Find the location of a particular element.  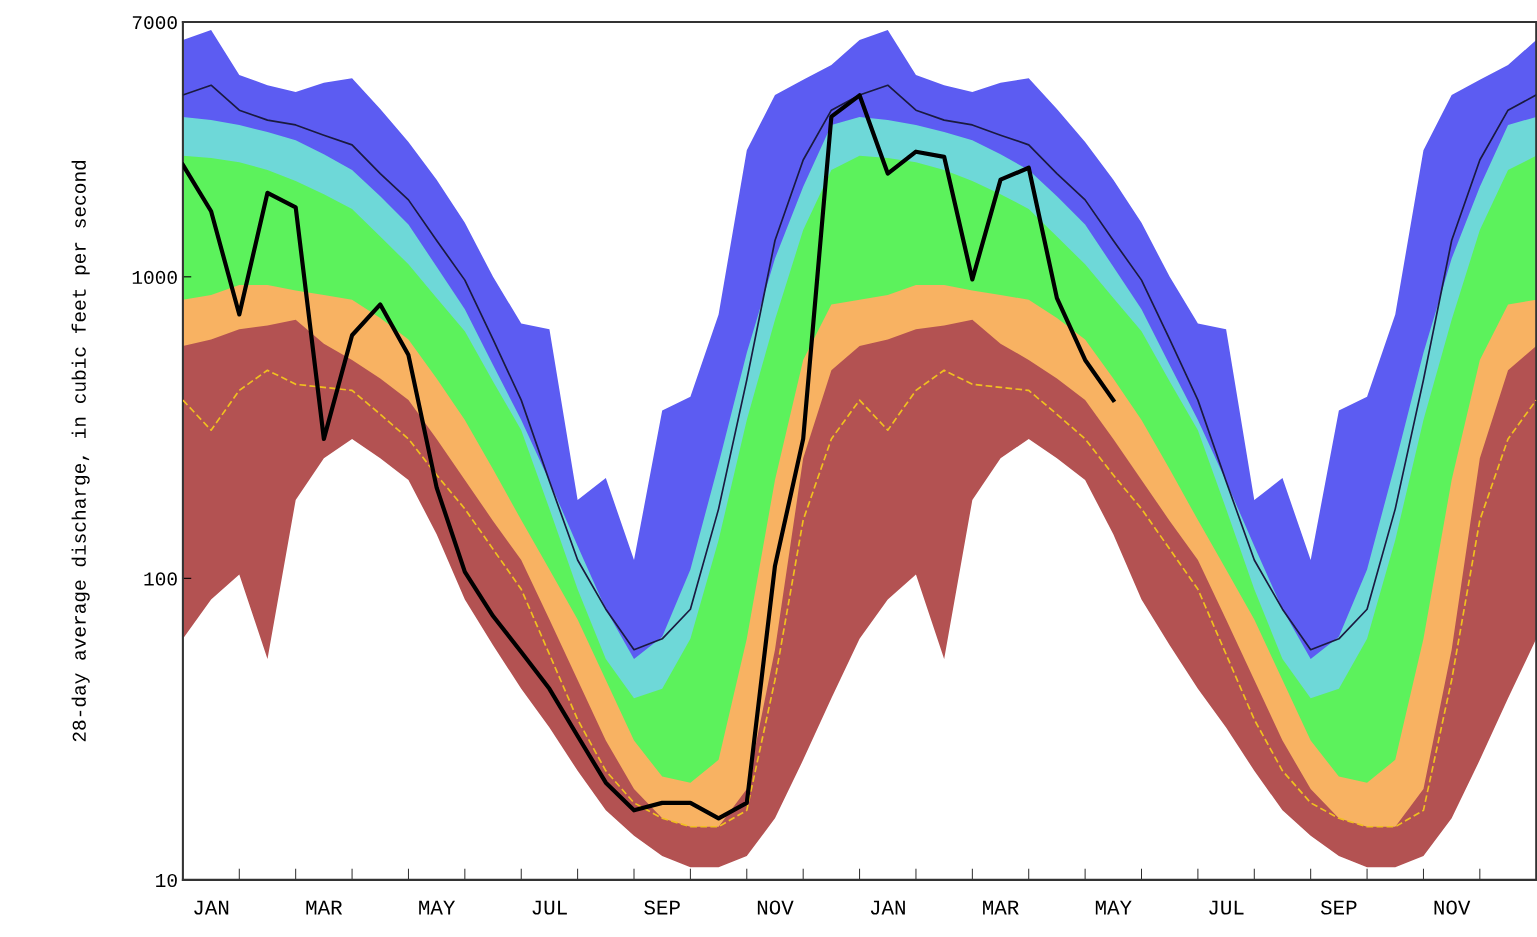

y-tick-label: 100 is located at coordinates (160, 579).